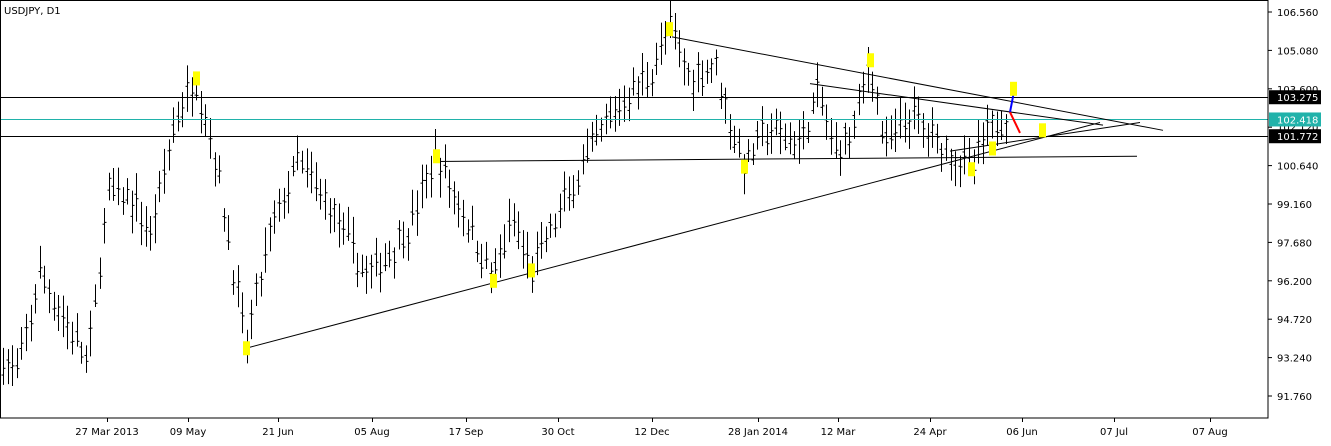 The image size is (1331, 446). What do you see at coordinates (1295, 136) in the screenshot?
I see `price-level-label-bg` at bounding box center [1295, 136].